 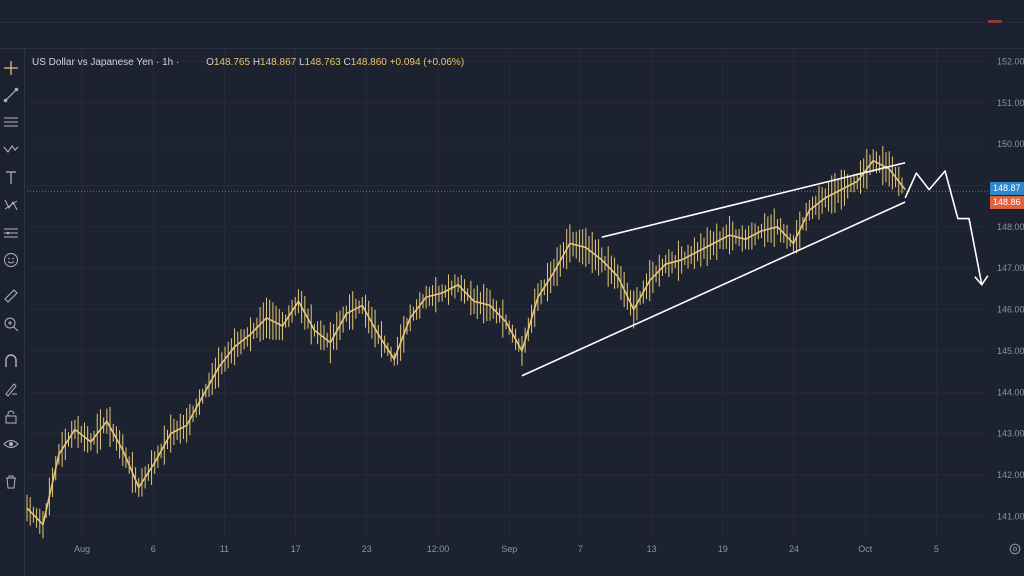 I want to click on projection-path, so click(x=943, y=227).